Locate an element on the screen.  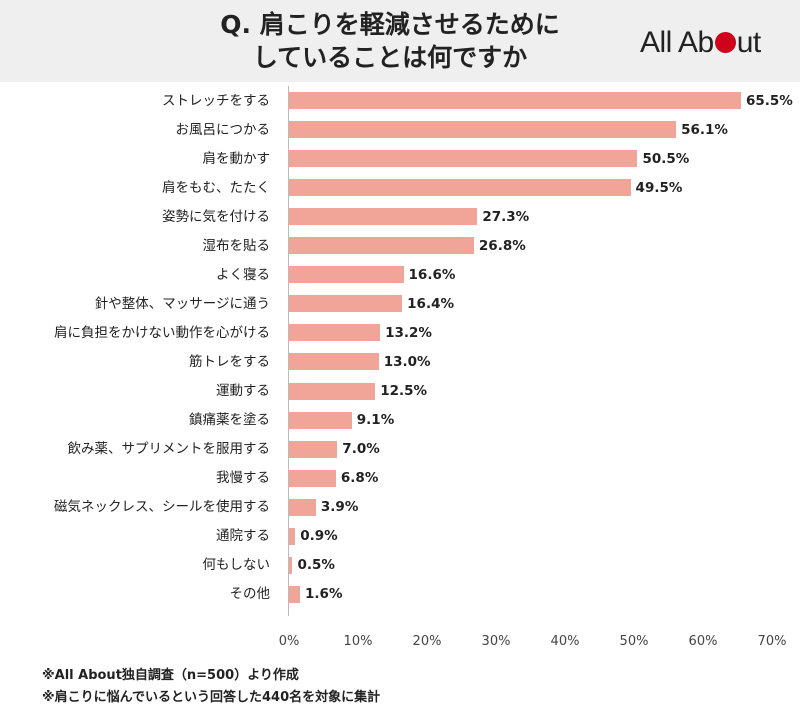
category-label: 我慢する is located at coordinates (243, 478).